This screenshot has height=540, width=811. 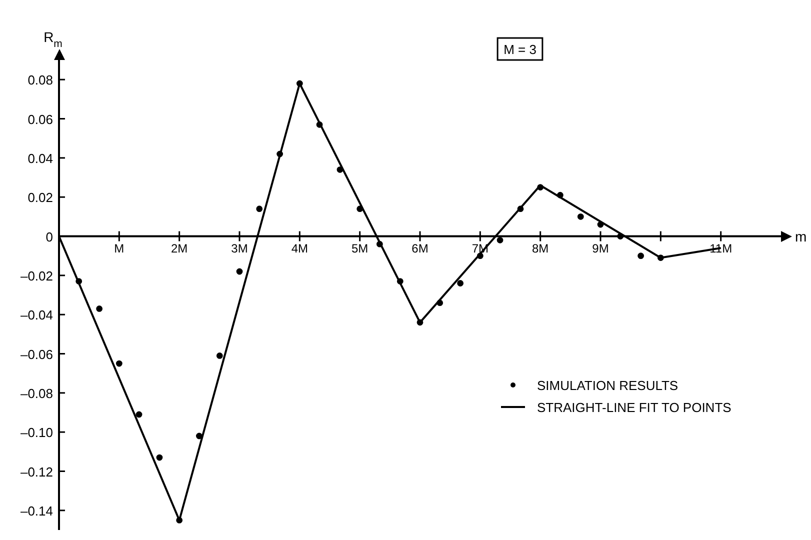 I want to click on y-tick-label: –0.08, so click(x=37, y=393).